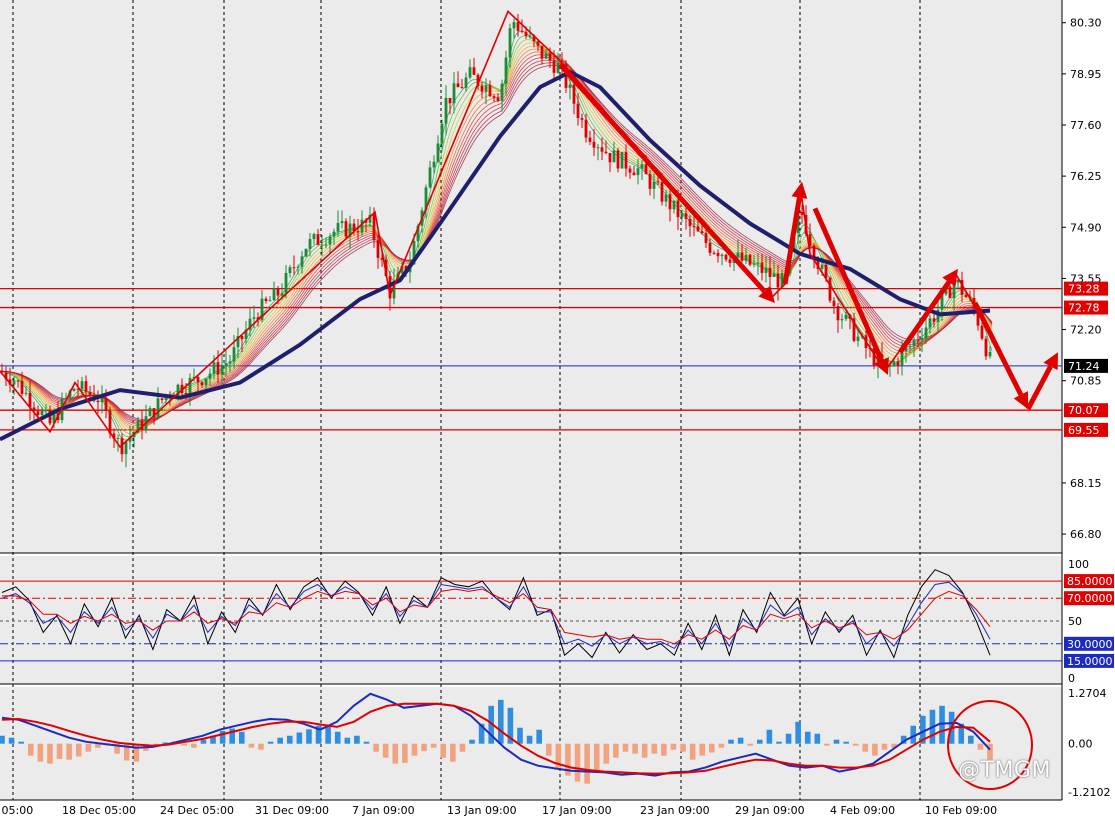  Describe the element at coordinates (1089, 643) in the screenshot. I see `stoch-level-label-box` at that location.